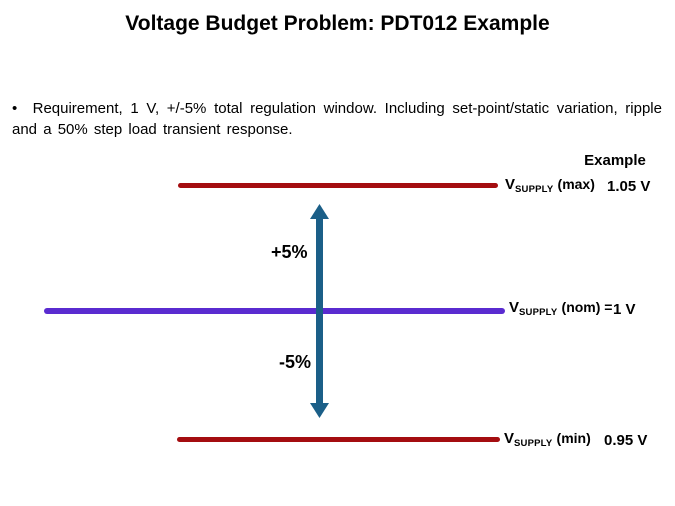  I want to click on vmax-label-v: V, so click(510, 184).